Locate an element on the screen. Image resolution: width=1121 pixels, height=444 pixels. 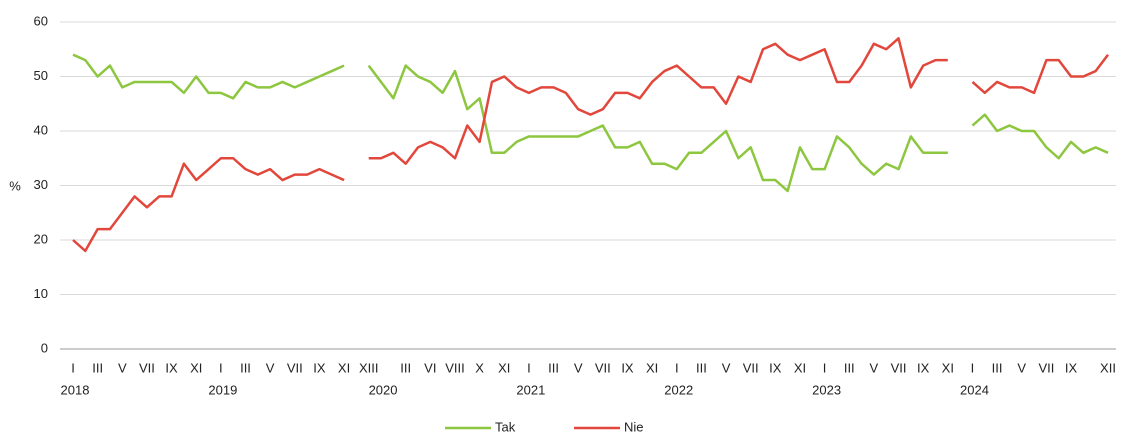
legend-label: Nie is located at coordinates (634, 426).